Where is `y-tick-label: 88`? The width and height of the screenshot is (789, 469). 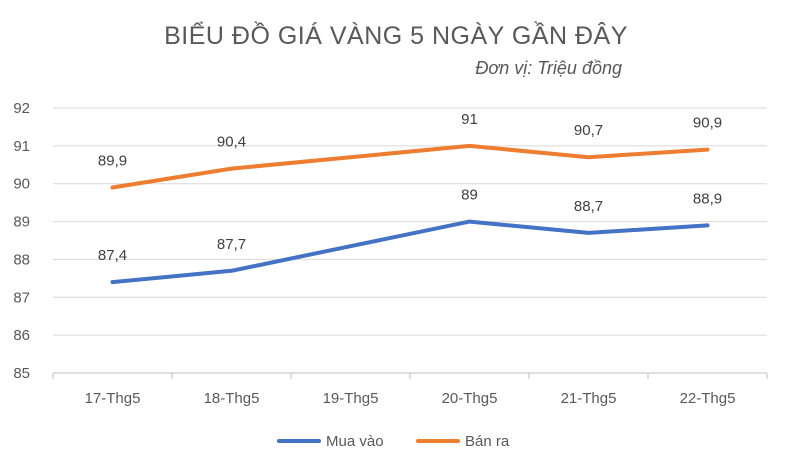
y-tick-label: 88 is located at coordinates (21, 259).